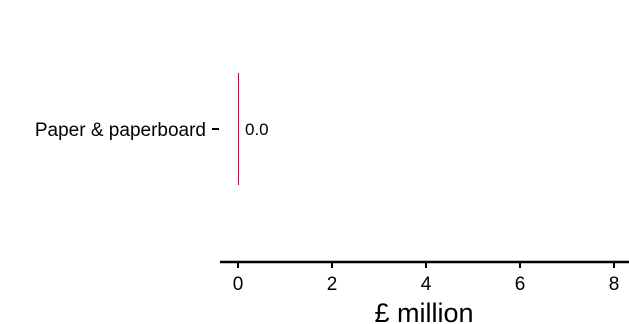 The image size is (629, 324). What do you see at coordinates (520, 284) in the screenshot?
I see `x-tick-label: 6` at bounding box center [520, 284].